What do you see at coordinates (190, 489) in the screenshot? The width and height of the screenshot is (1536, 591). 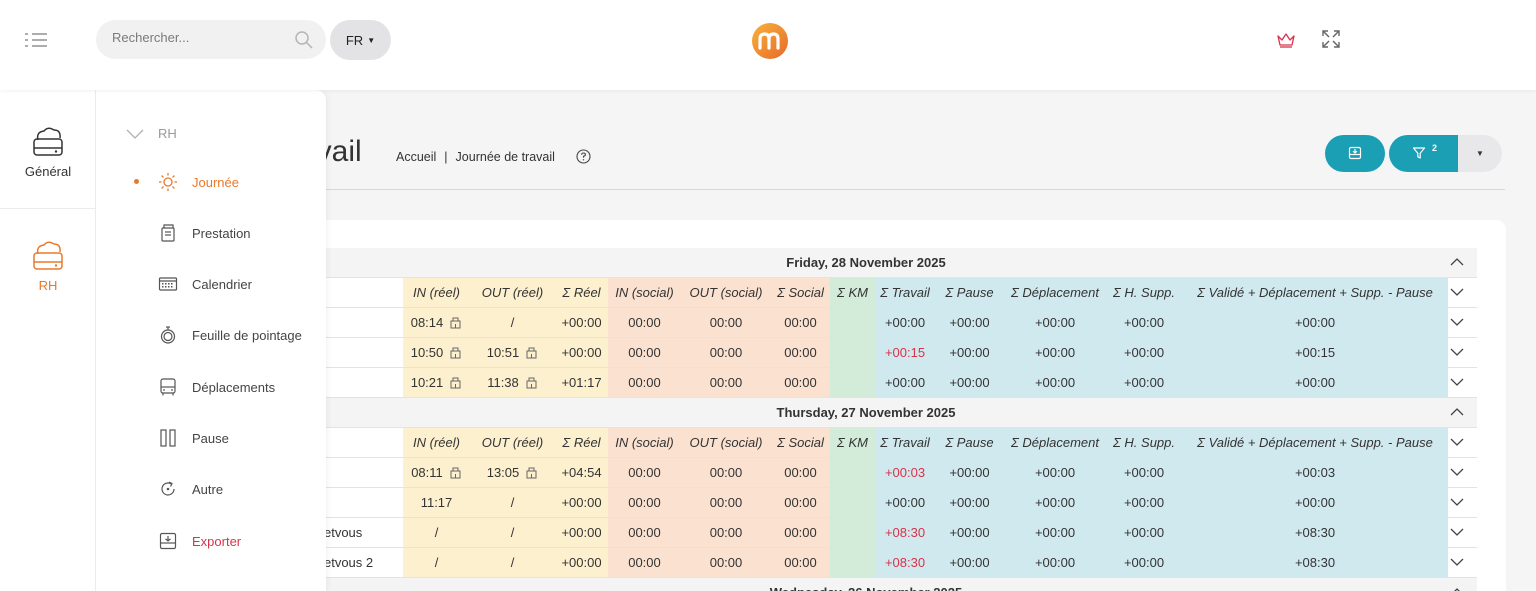 I see `submenu-item-autre: Autre` at bounding box center [190, 489].